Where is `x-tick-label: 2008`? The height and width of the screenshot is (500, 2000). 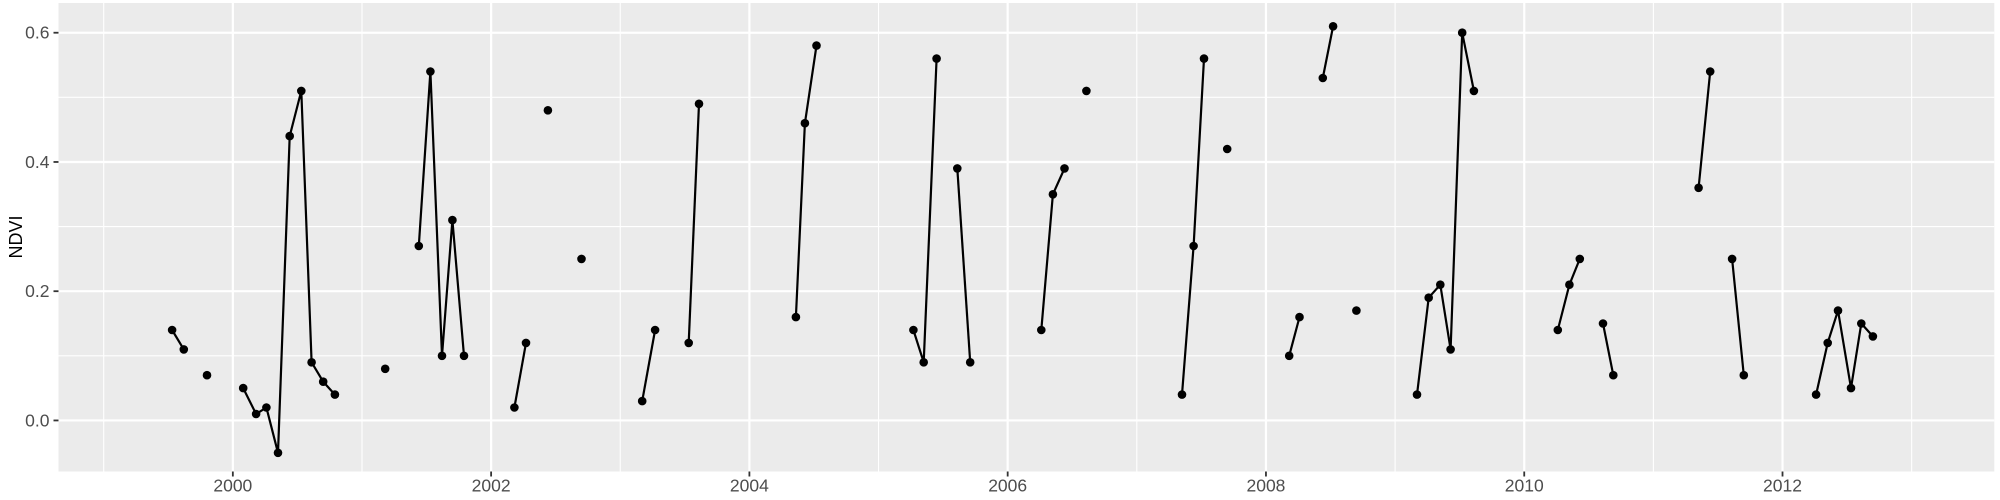
x-tick-label: 2008 is located at coordinates (1265, 486).